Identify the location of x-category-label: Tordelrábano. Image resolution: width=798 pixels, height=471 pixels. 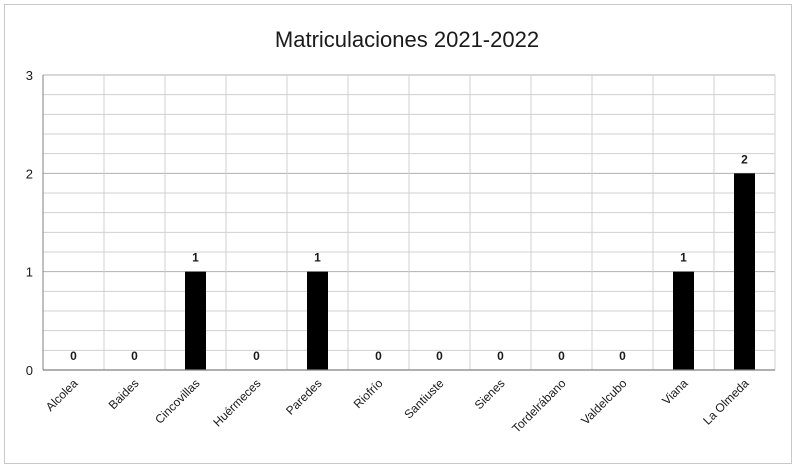
(539, 406).